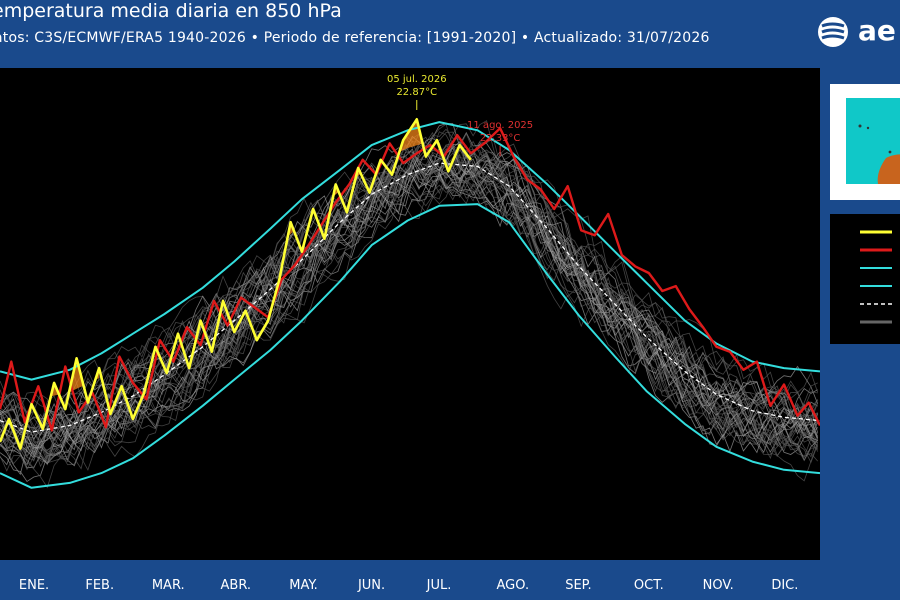  Describe the element at coordinates (833, 32) in the screenshot. I see `aemet-logo-icon` at that location.